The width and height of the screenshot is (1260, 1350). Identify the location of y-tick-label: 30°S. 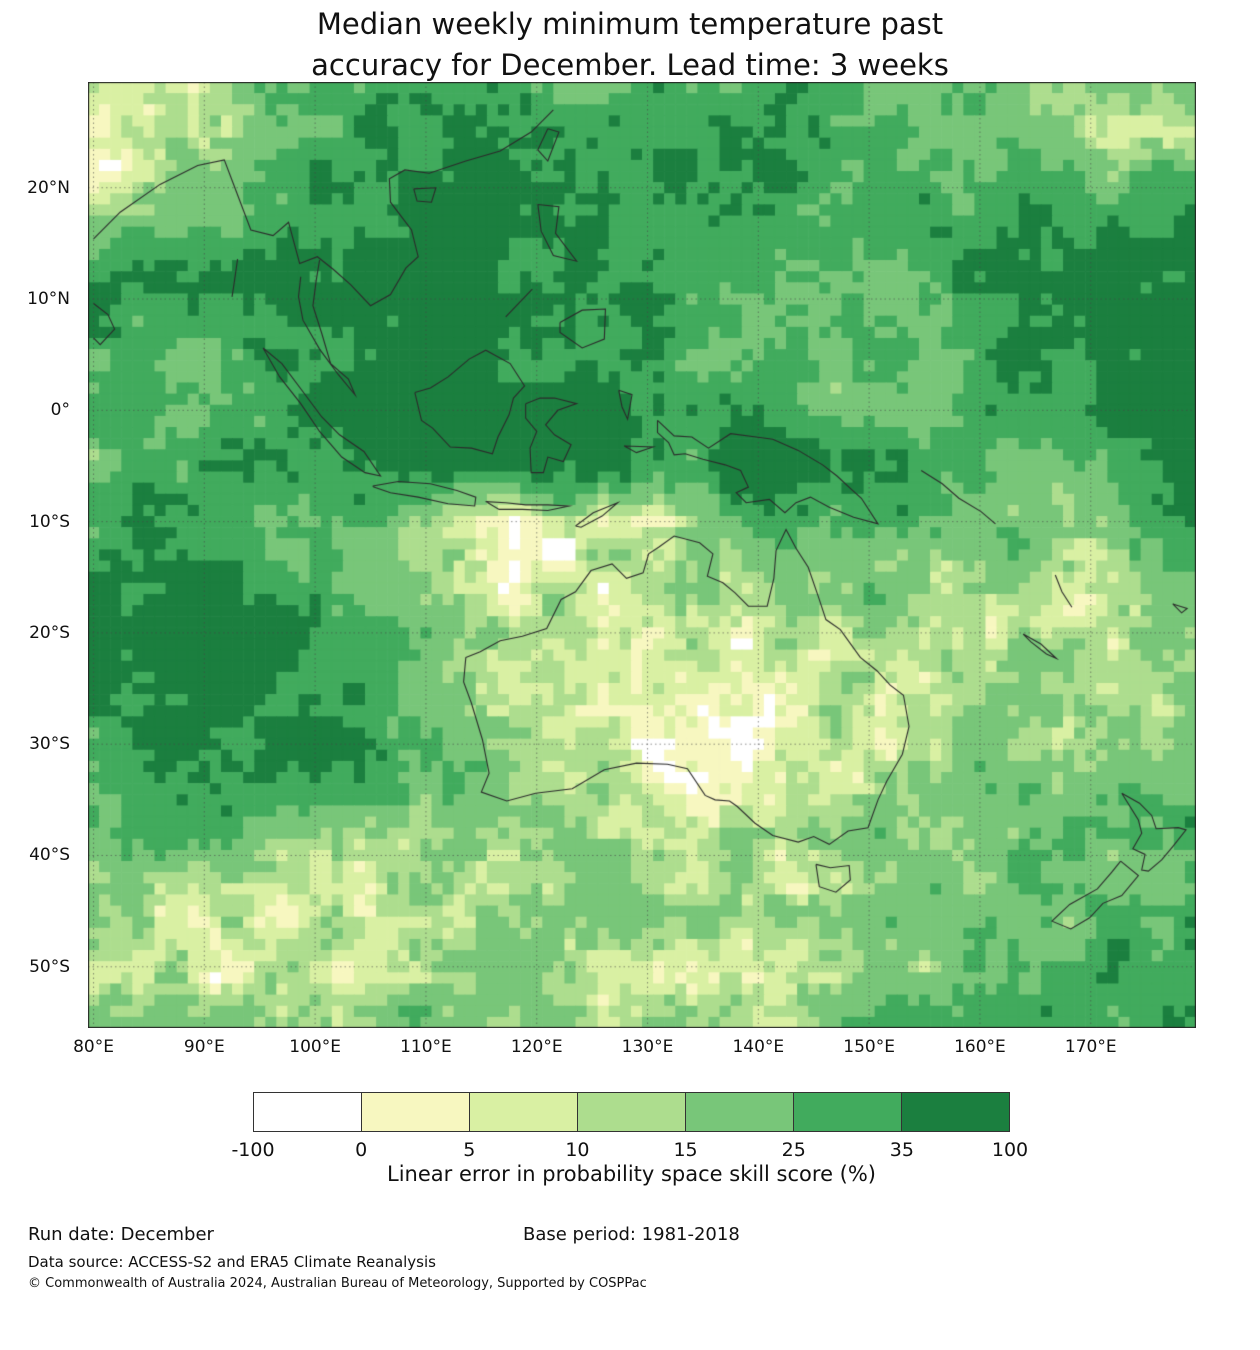
(49, 744).